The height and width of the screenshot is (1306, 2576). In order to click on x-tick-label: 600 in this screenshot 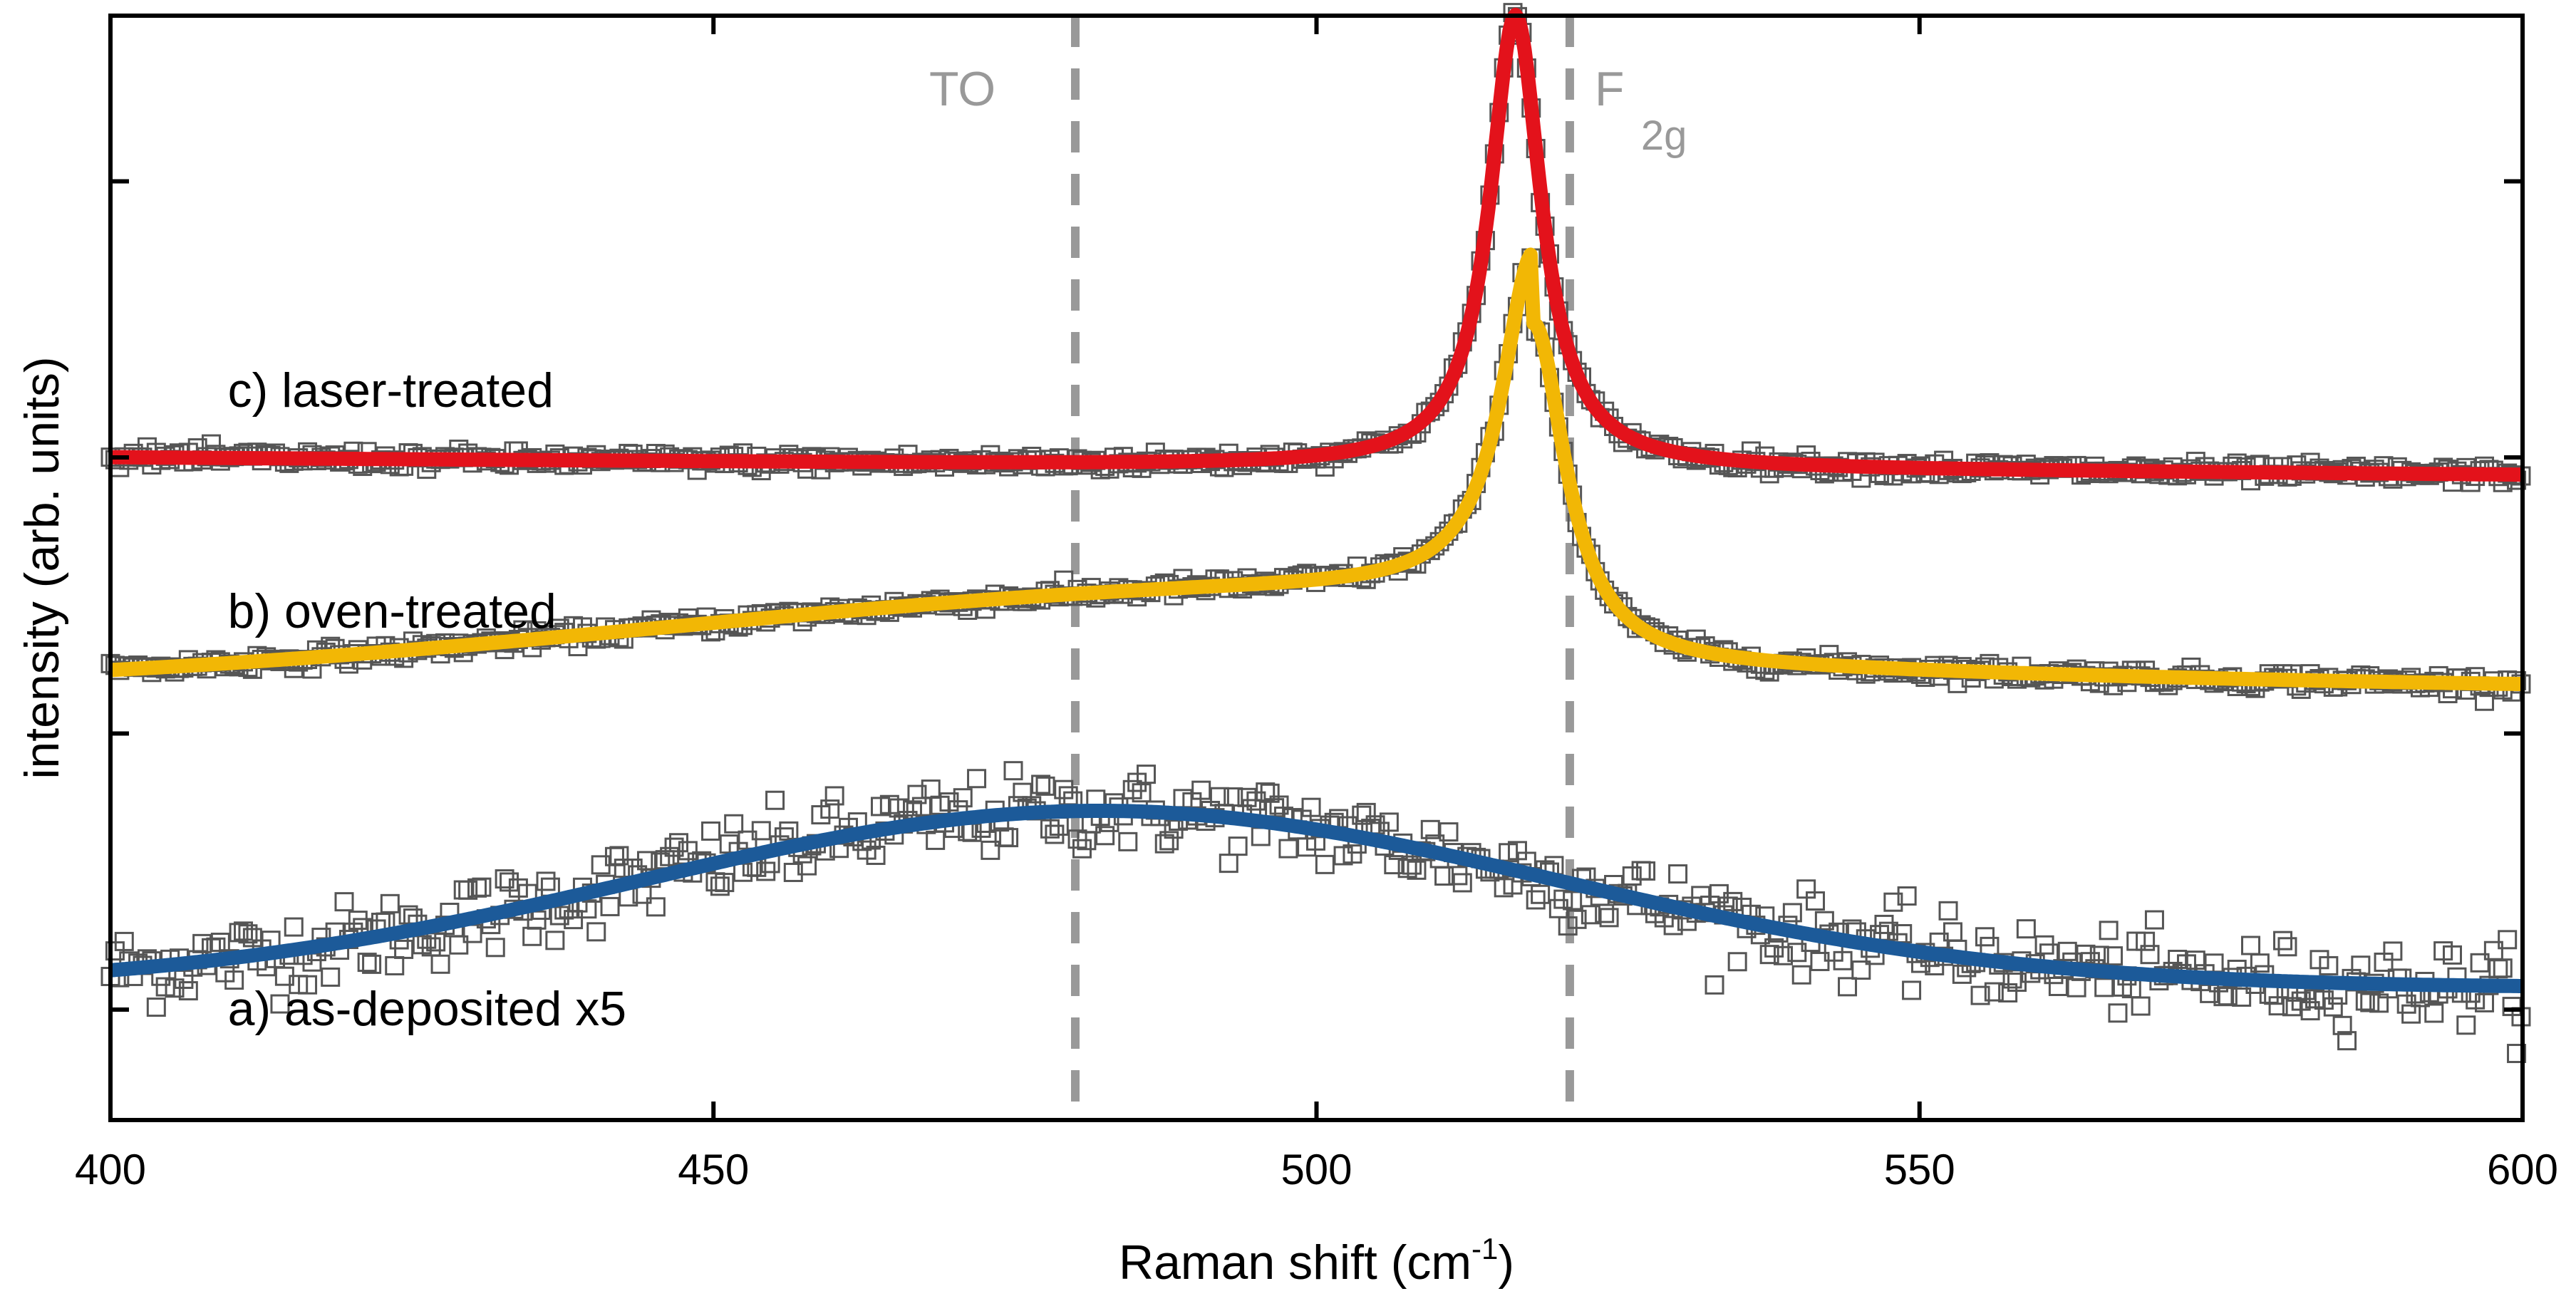, I will do `click(2522, 1169)`.